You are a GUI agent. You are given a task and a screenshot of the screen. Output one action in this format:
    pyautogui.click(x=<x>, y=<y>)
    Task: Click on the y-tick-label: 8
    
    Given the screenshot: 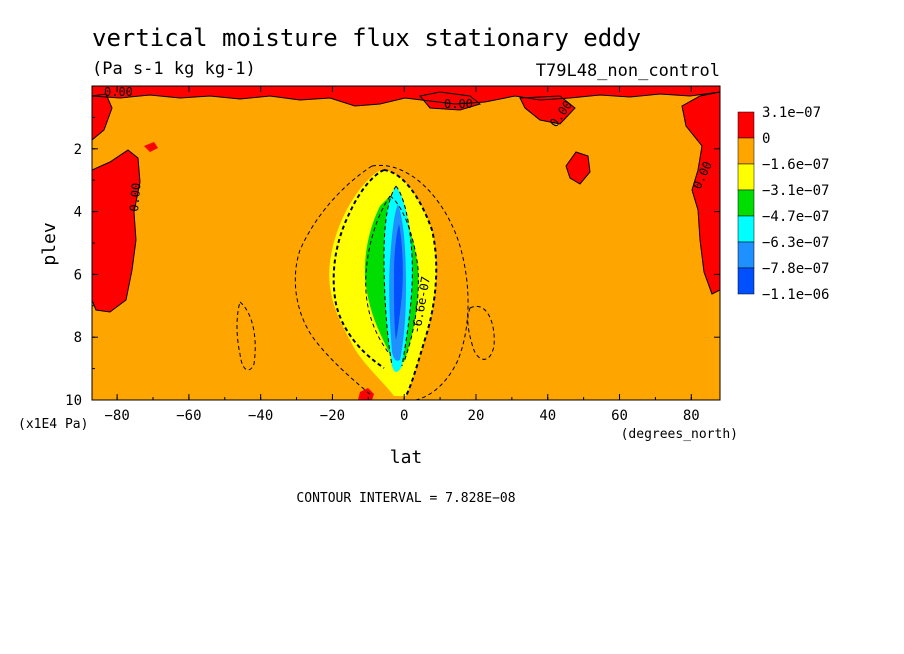 What is the action you would take?
    pyautogui.click(x=78, y=338)
    